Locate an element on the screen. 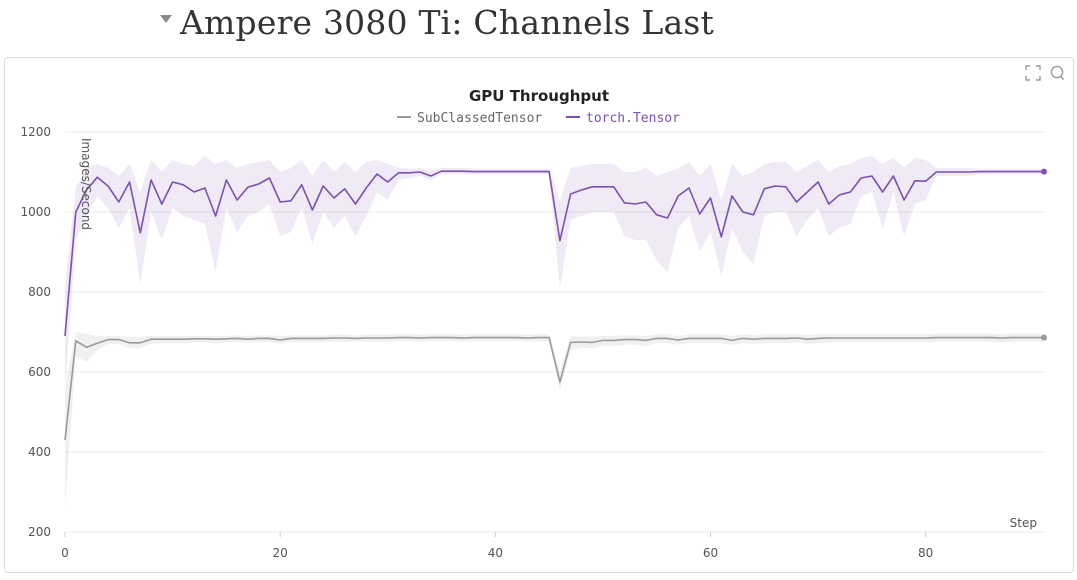 The height and width of the screenshot is (580, 1077). section-header: Ampere 3080 Ti: Channels Last is located at coordinates (437, 22).